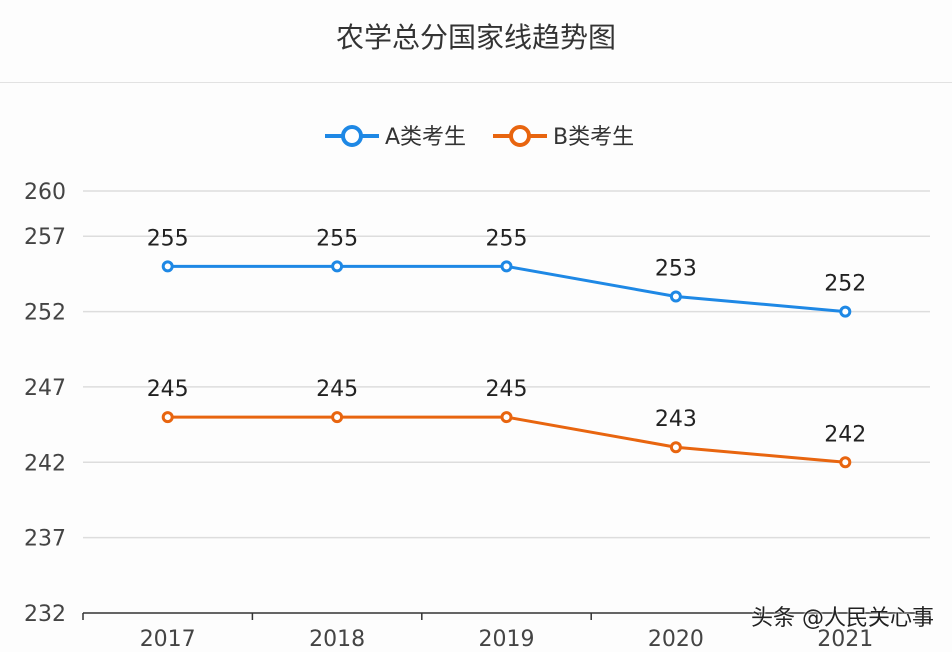 This screenshot has height=652, width=952. What do you see at coordinates (168, 639) in the screenshot?
I see `x-tick-label: 2017` at bounding box center [168, 639].